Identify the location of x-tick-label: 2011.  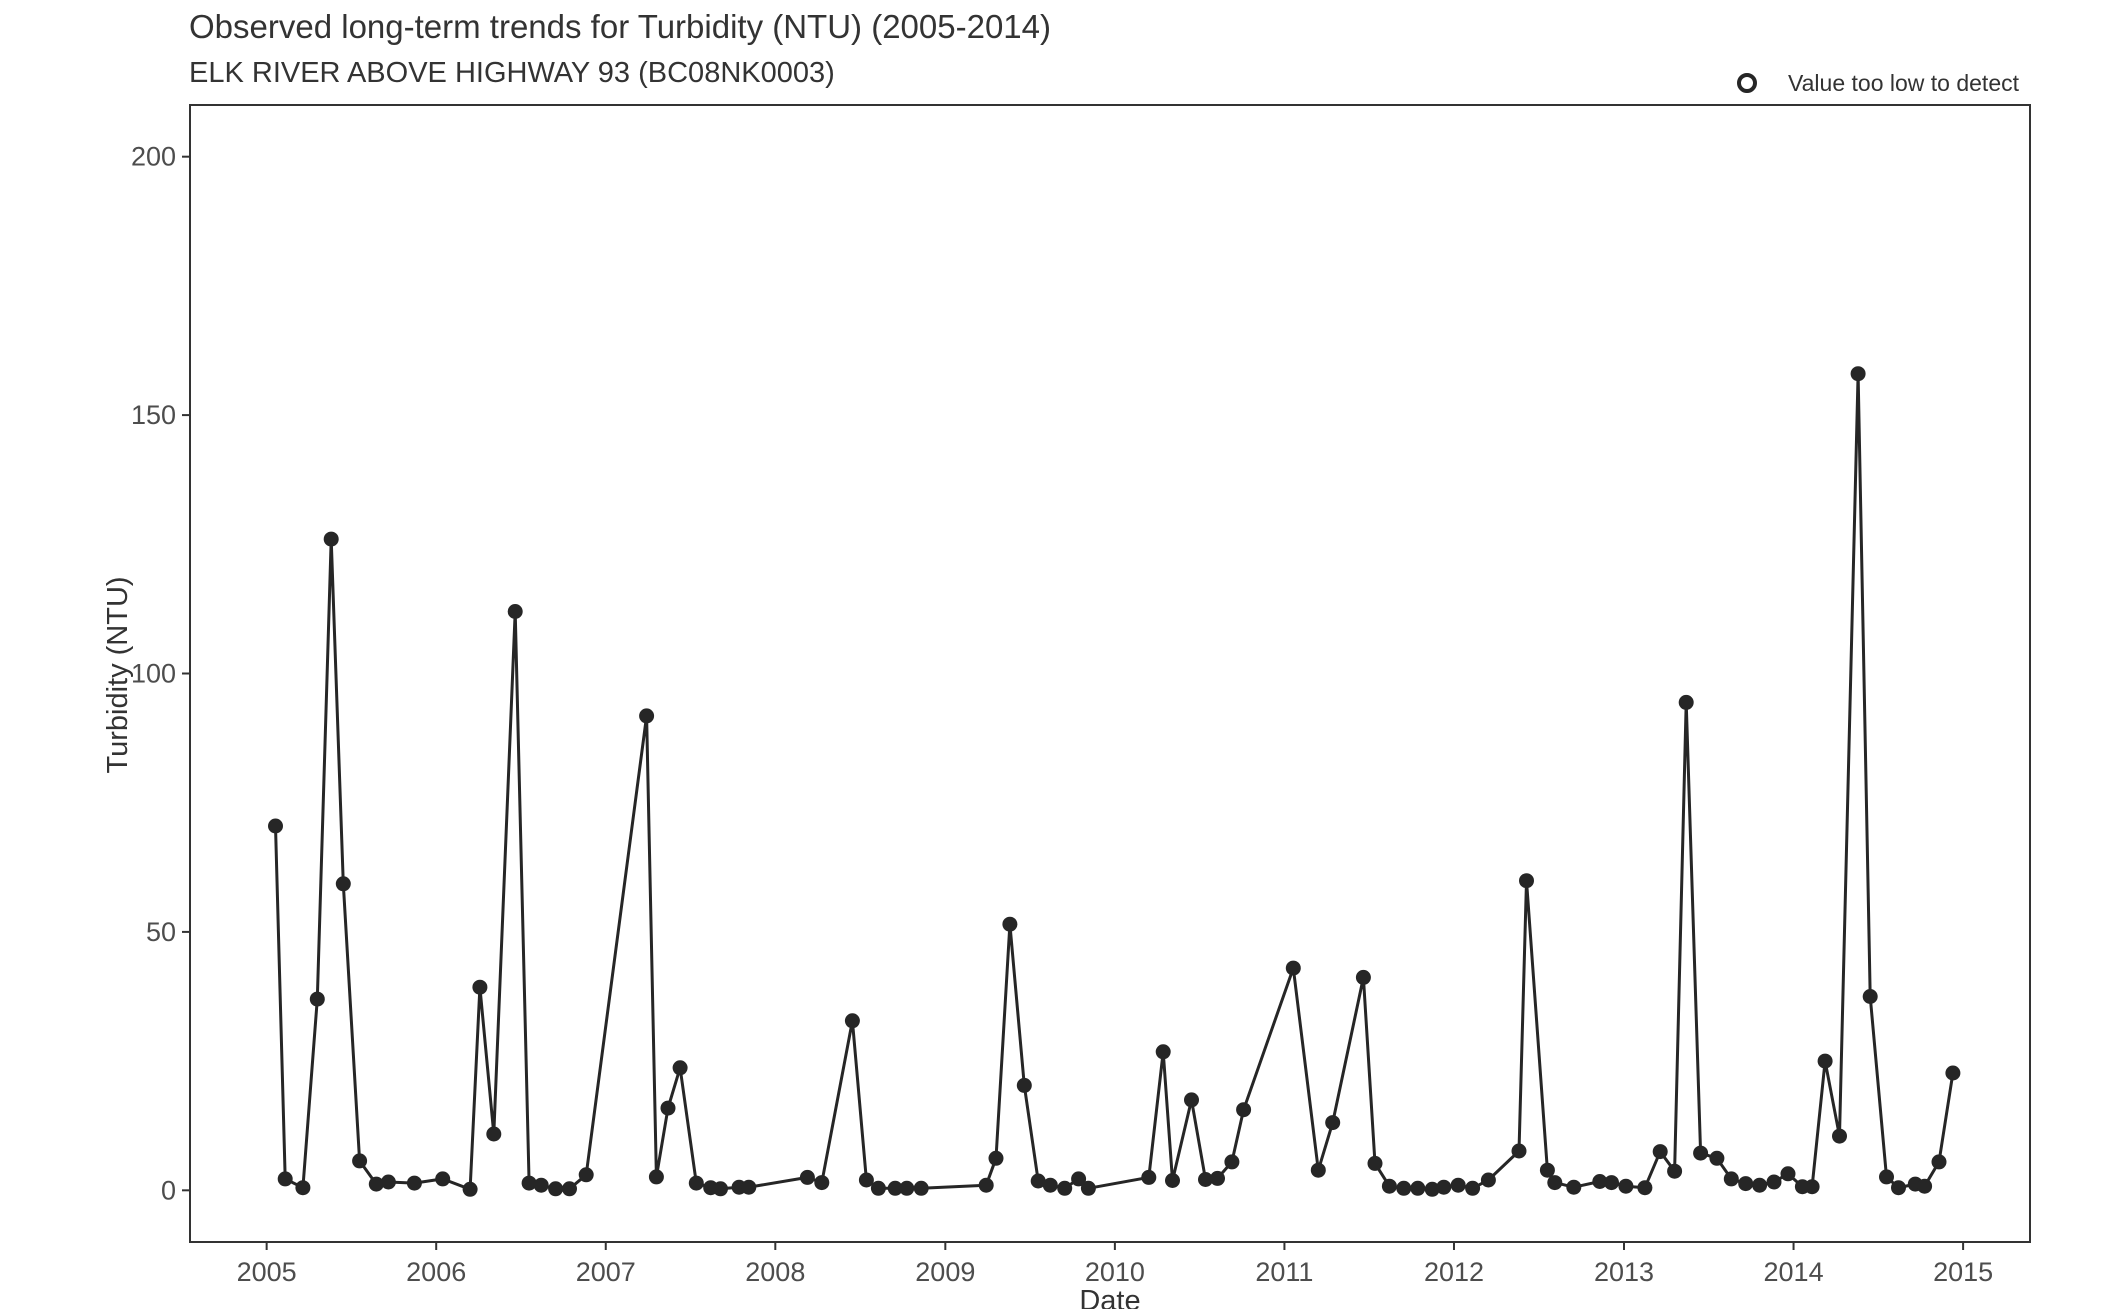
(1284, 1272).